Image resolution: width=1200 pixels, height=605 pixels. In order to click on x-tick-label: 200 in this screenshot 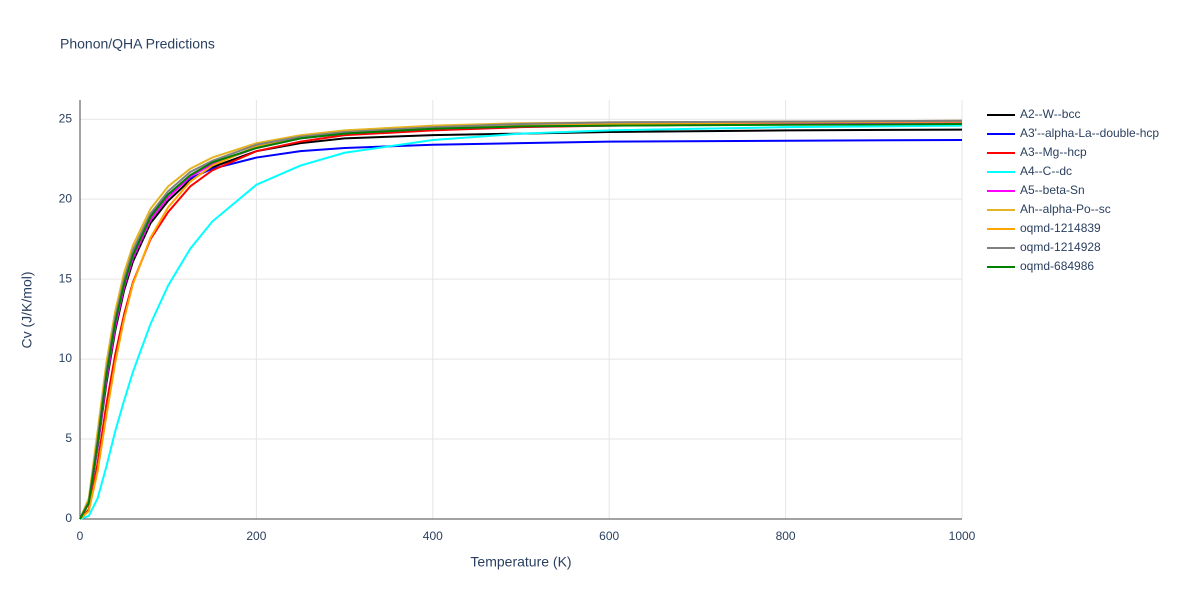, I will do `click(256, 536)`.